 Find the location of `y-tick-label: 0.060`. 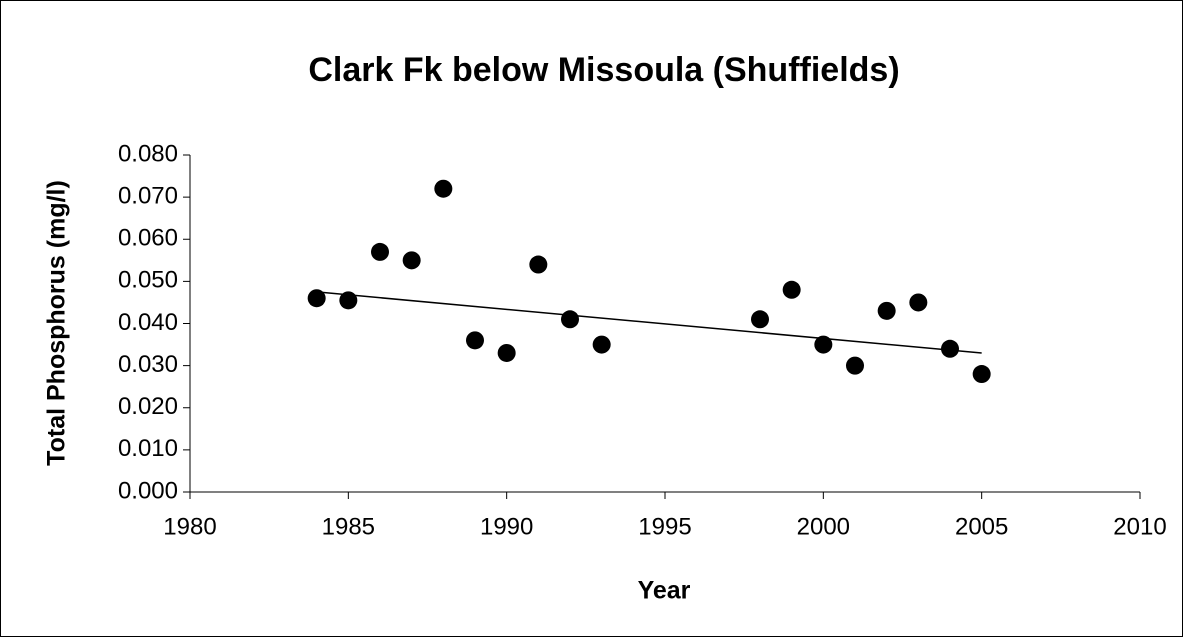

y-tick-label: 0.060 is located at coordinates (148, 238).